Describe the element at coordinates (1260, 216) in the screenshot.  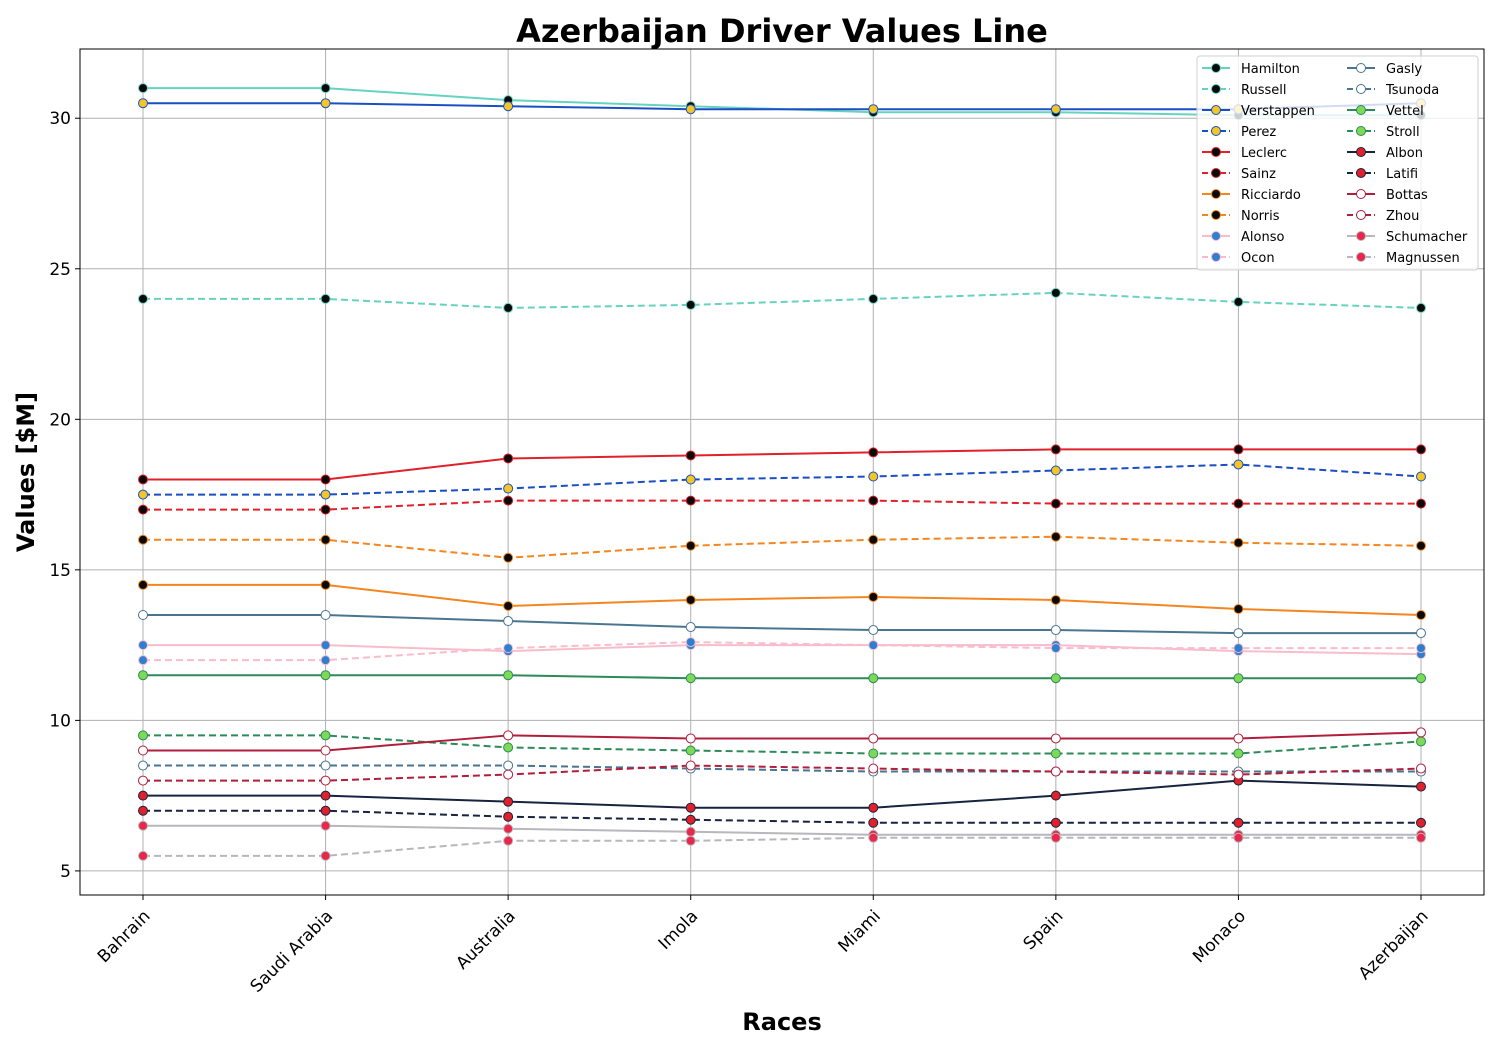
I see `legend-label: Norris` at that location.